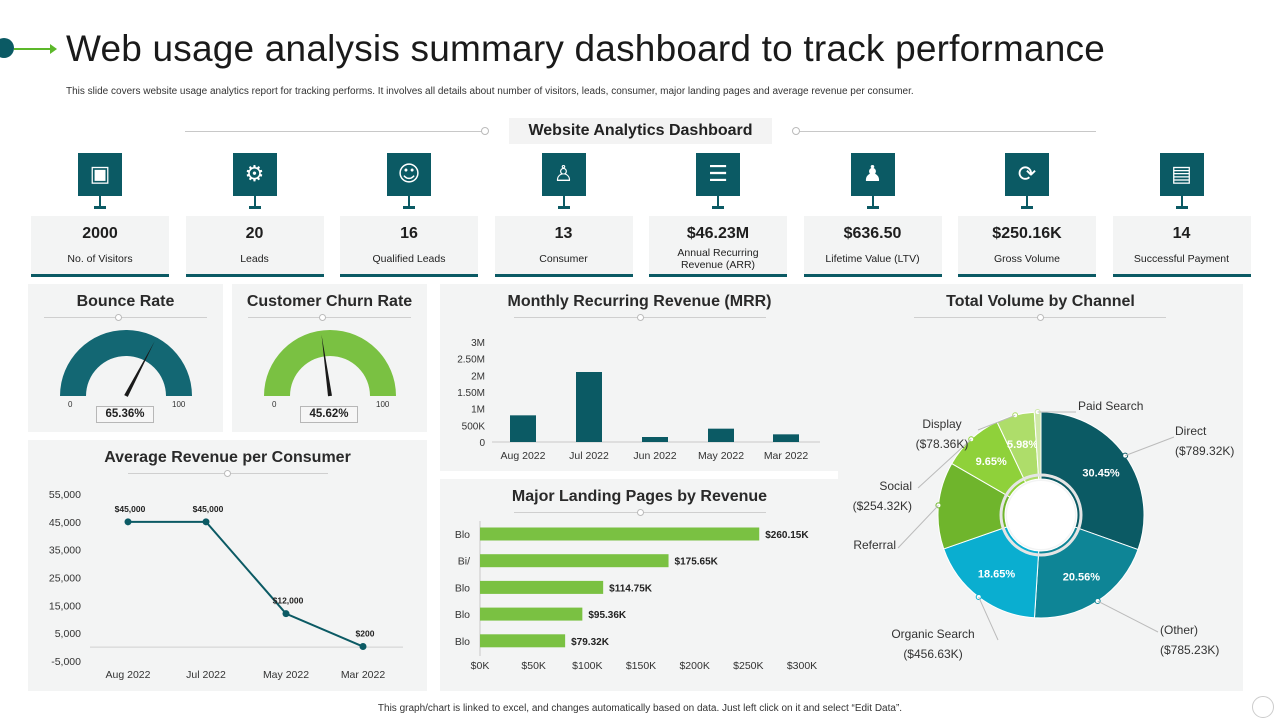 This screenshot has width=1280, height=720. I want to click on legend-name: (Other), so click(1179, 630).